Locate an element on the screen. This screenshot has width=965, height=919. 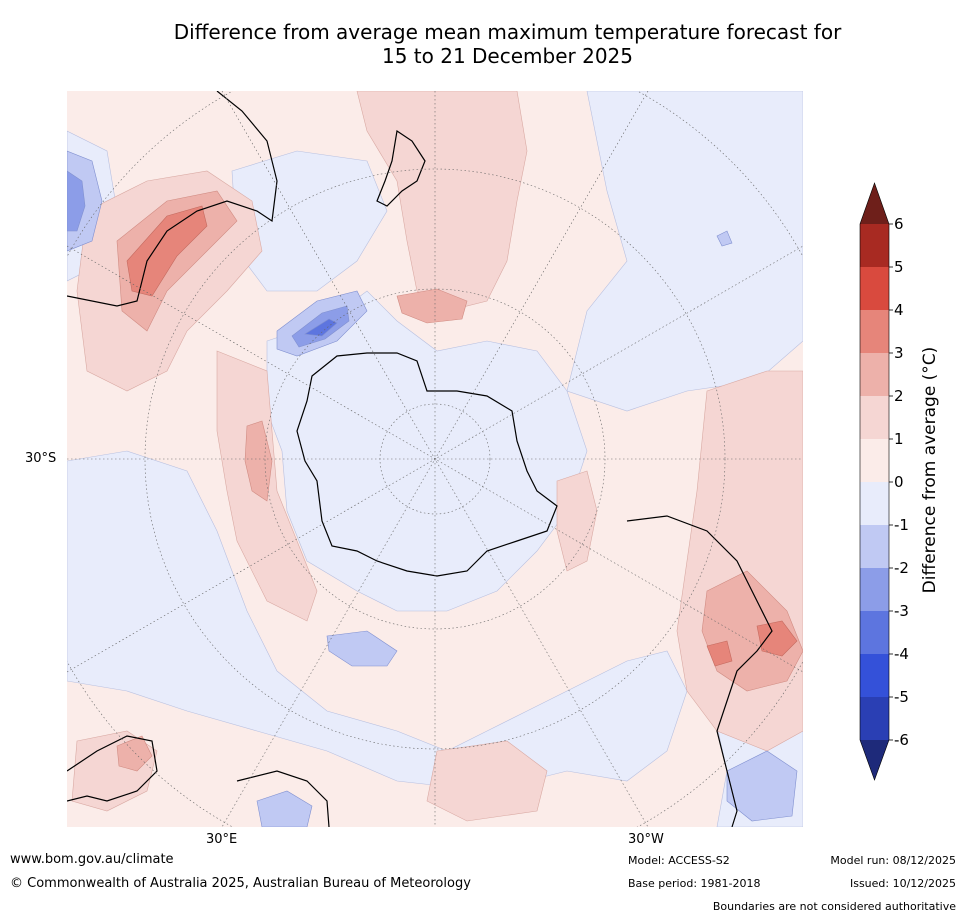
colorbar-tick-label: -5 is located at coordinates (901, 697).